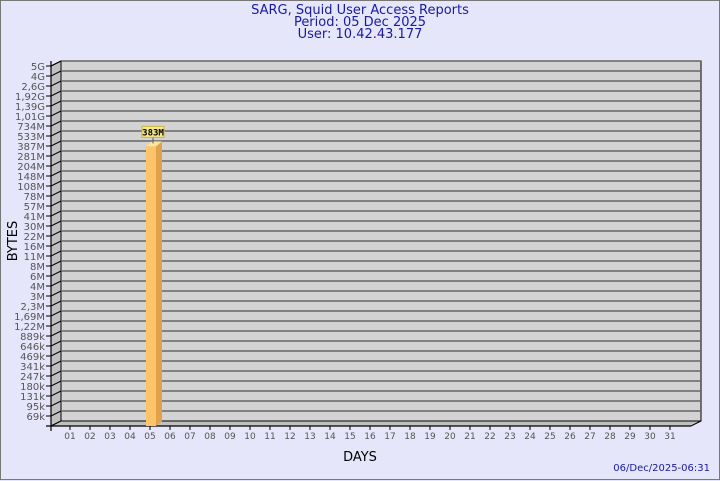  I want to click on x-tick-label: 06, so click(170, 437).